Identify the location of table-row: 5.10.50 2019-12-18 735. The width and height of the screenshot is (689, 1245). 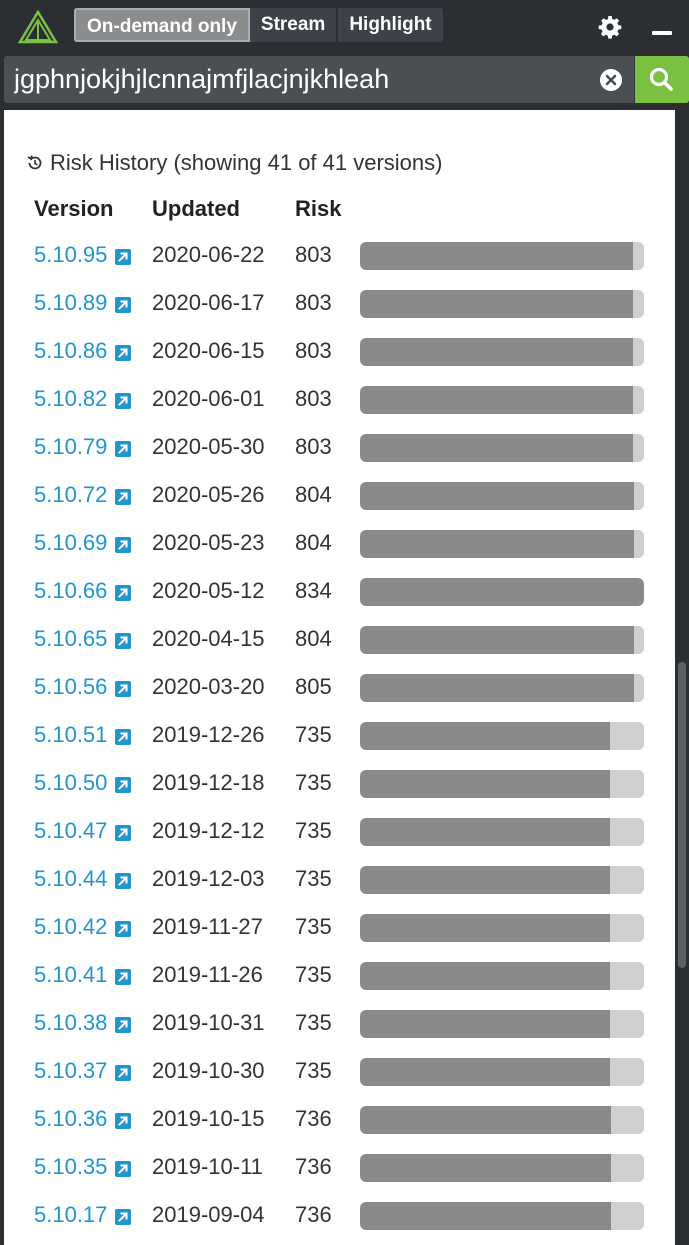
(339, 784).